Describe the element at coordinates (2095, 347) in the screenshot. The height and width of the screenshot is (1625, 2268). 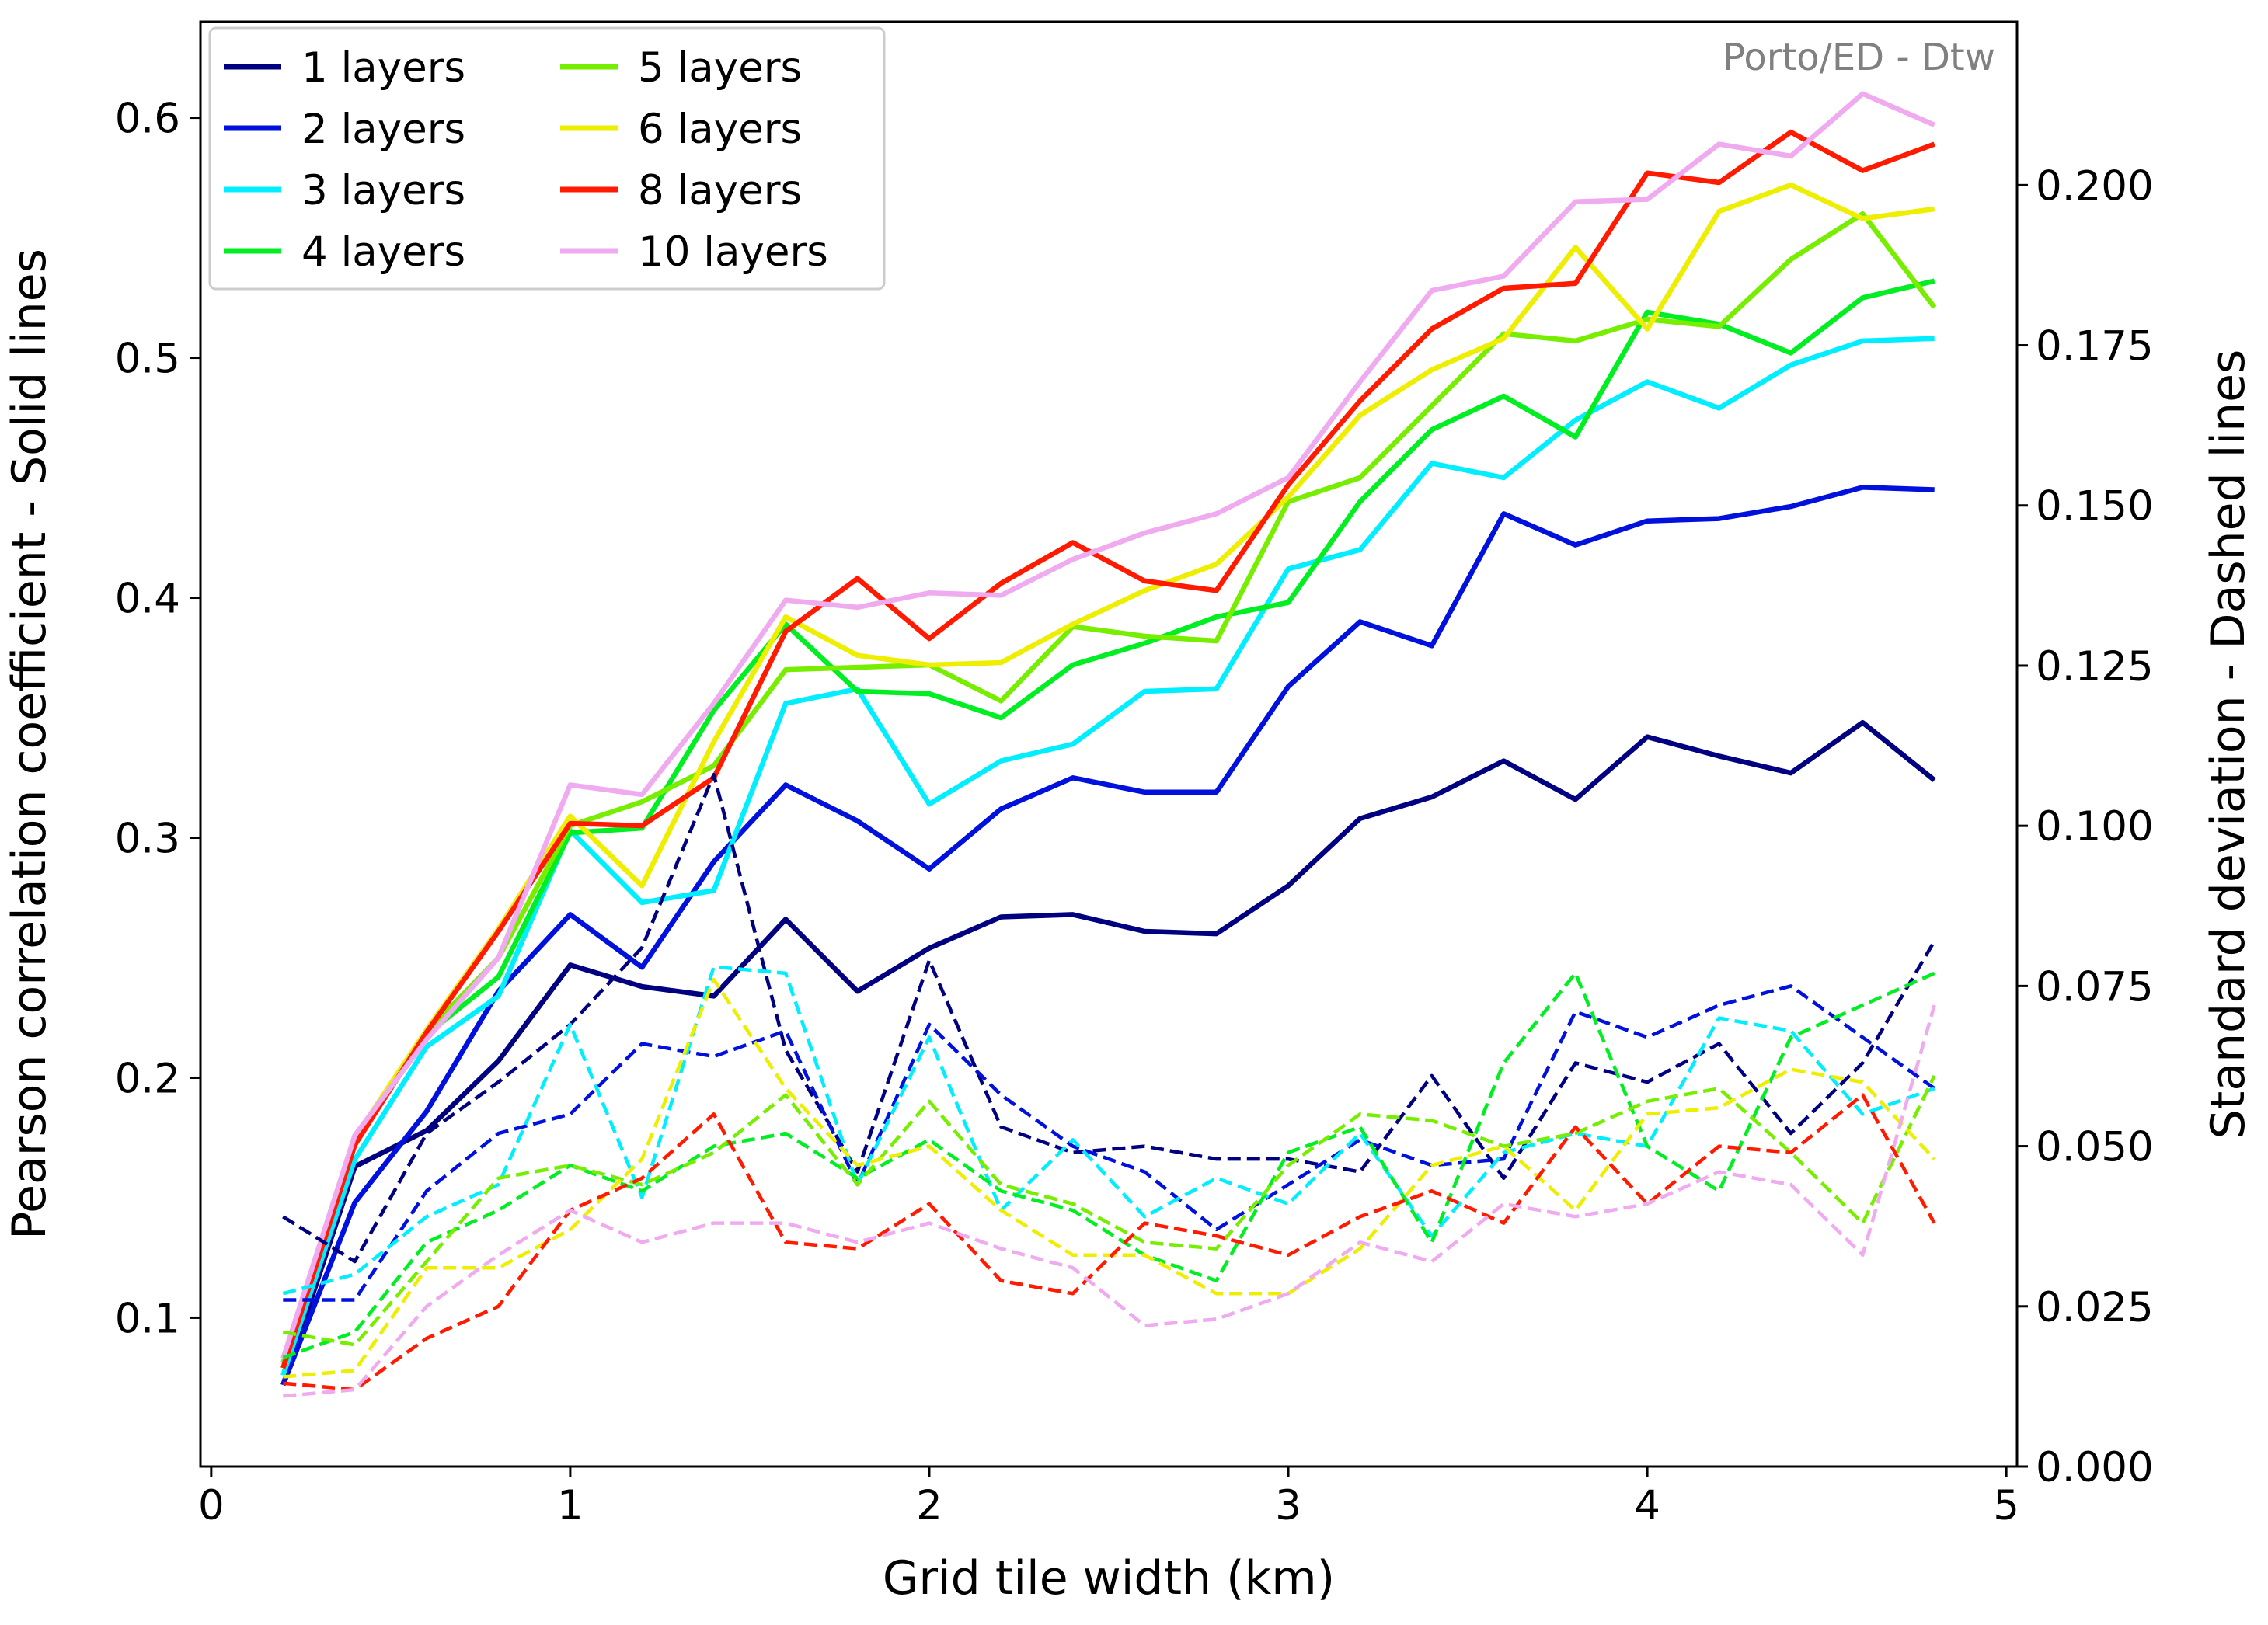
I see `y2-tick-label: 0.175` at that location.